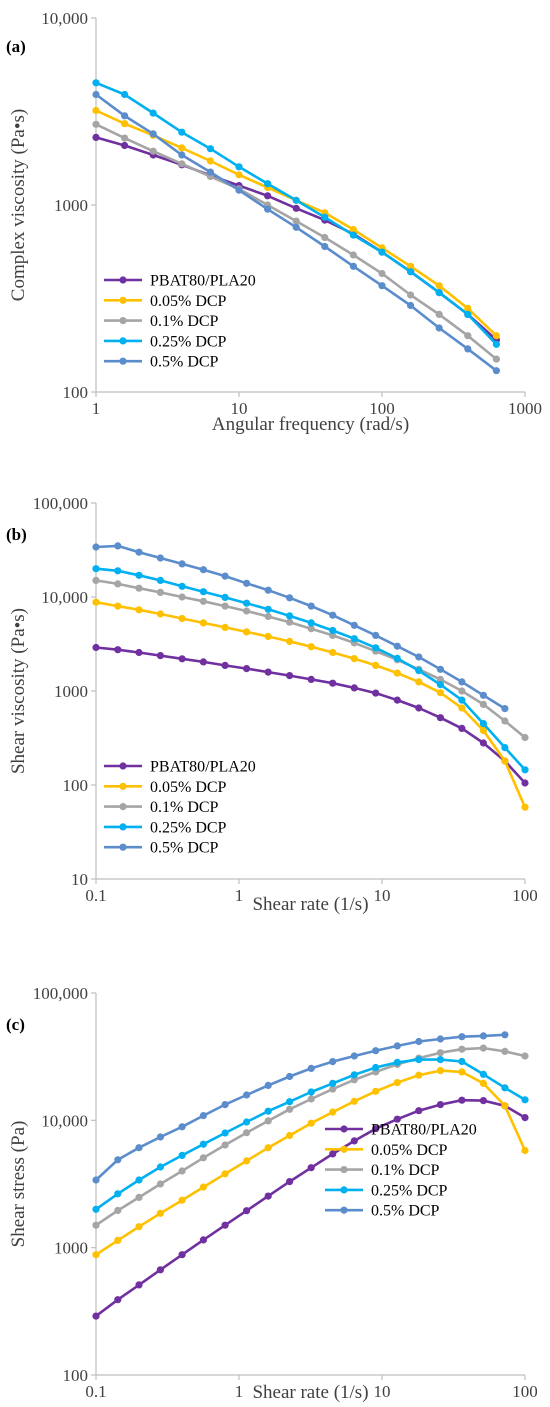 The height and width of the screenshot is (1407, 550). What do you see at coordinates (300, 1107) in the screenshot?
I see `series-line` at bounding box center [300, 1107].